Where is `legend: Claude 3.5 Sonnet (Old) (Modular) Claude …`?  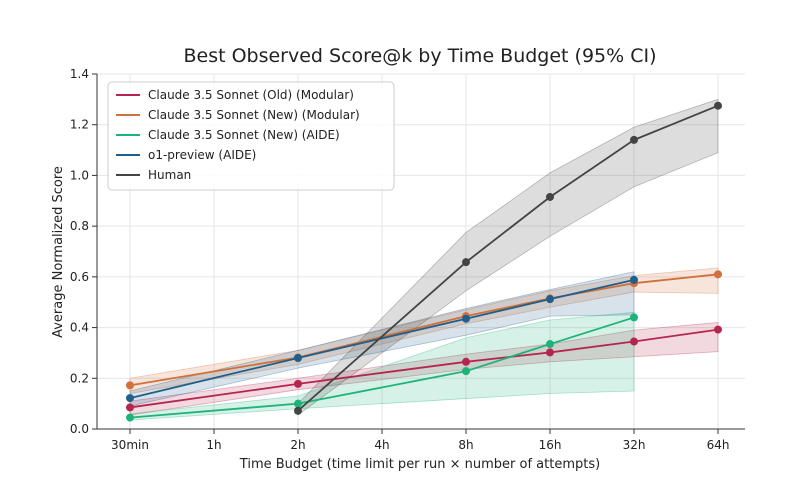
legend: Claude 3.5 Sonnet (Old) (Modular) Claude … is located at coordinates (251, 136).